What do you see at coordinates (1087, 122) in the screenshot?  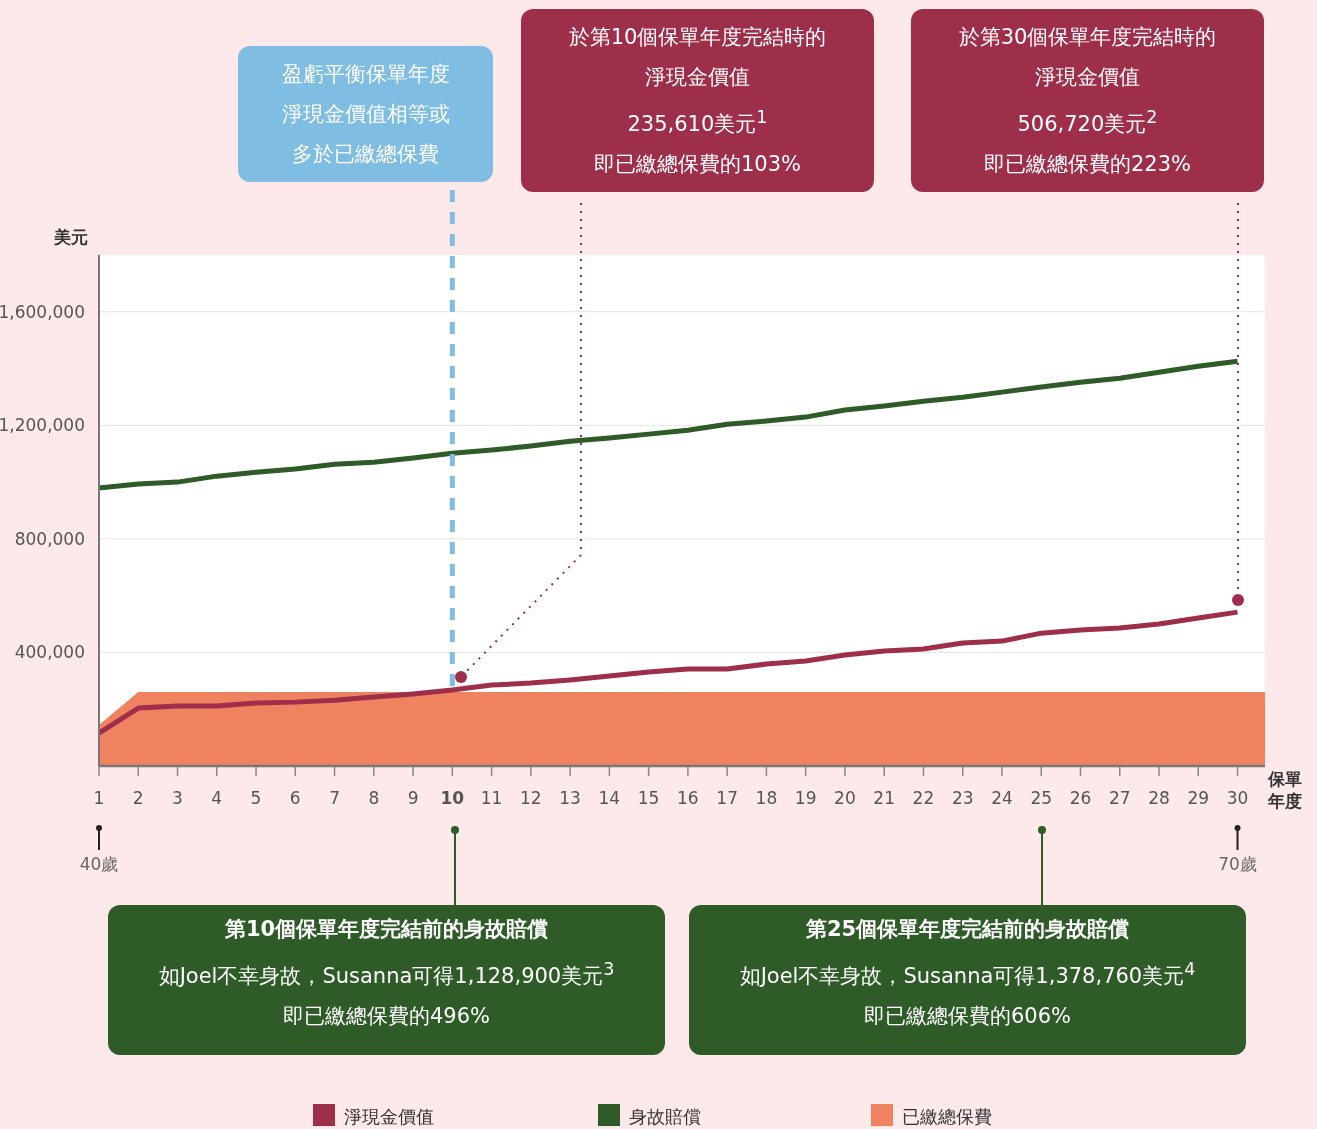 I see `text: 506,720美元$^{2}$` at bounding box center [1087, 122].